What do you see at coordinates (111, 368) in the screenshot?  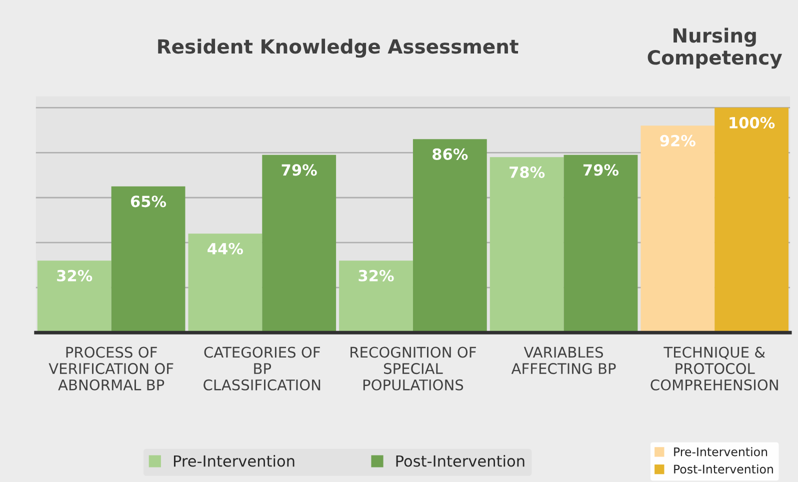 I see `x-tick-label: PROCESS OF VERIFICATION OF ABNORMAL BP` at bounding box center [111, 368].